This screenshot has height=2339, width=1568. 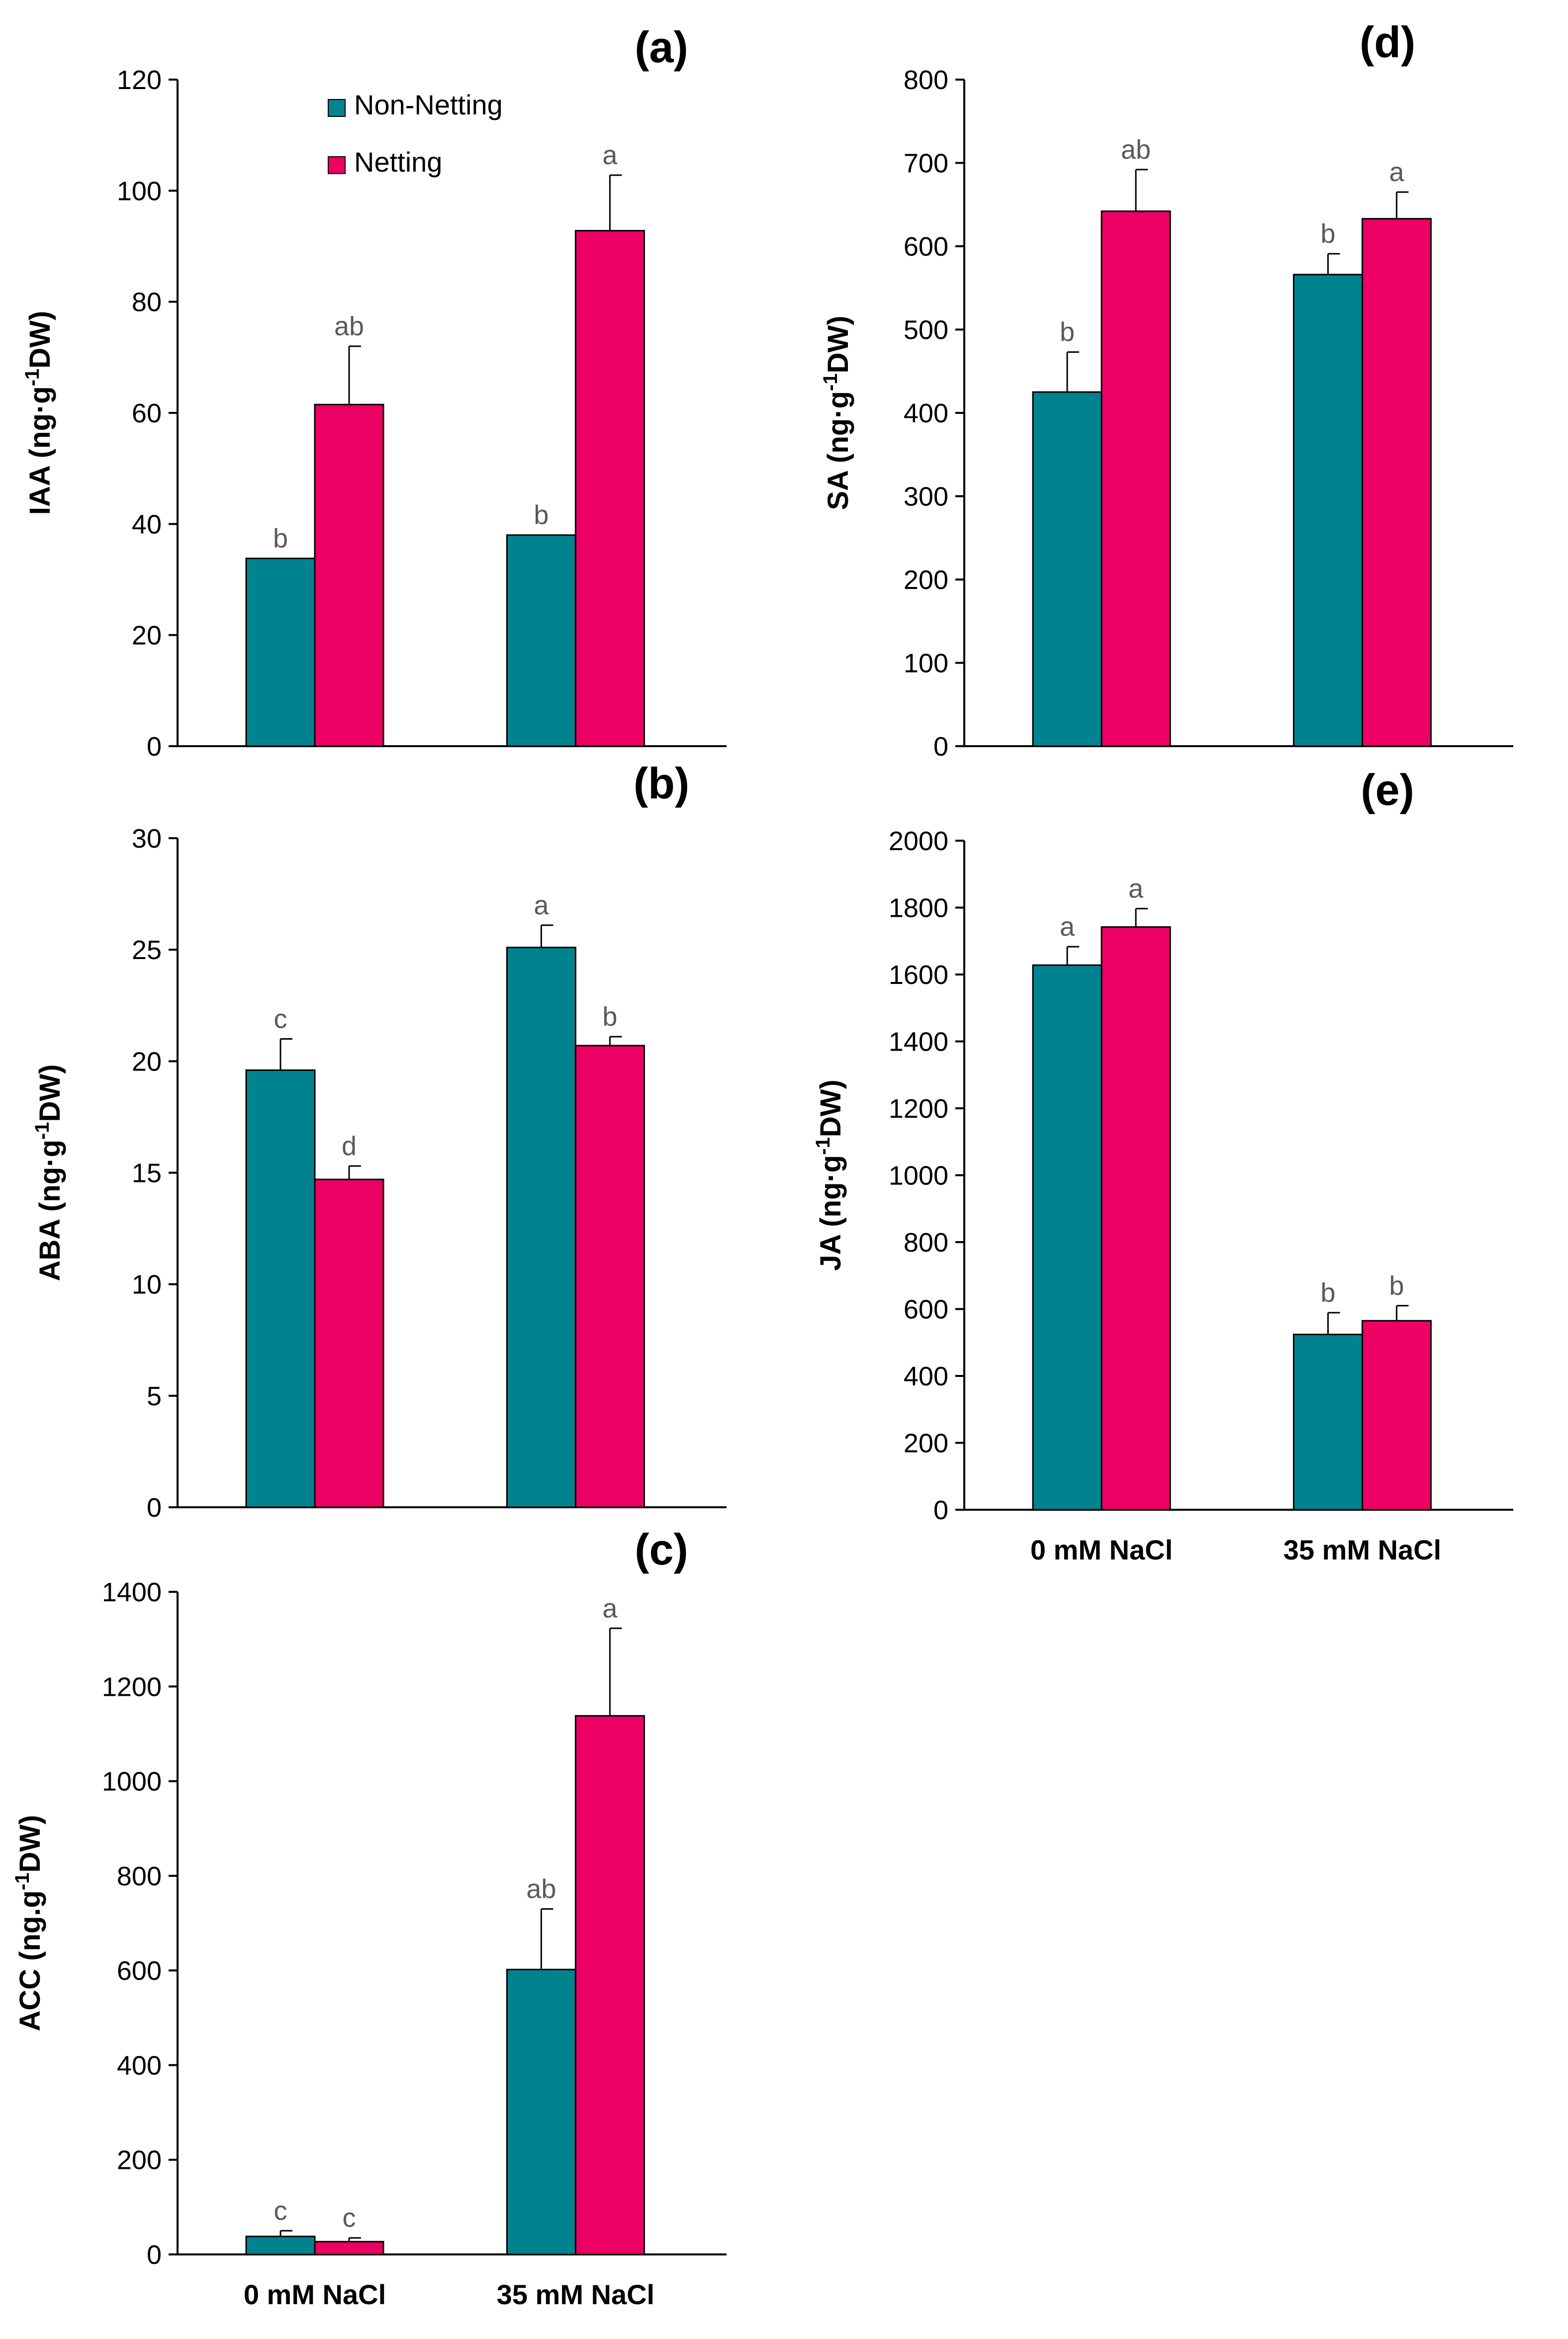 I want to click on y-axis-label: ACC (ng.g-1DW), so click(x=29, y=1923).